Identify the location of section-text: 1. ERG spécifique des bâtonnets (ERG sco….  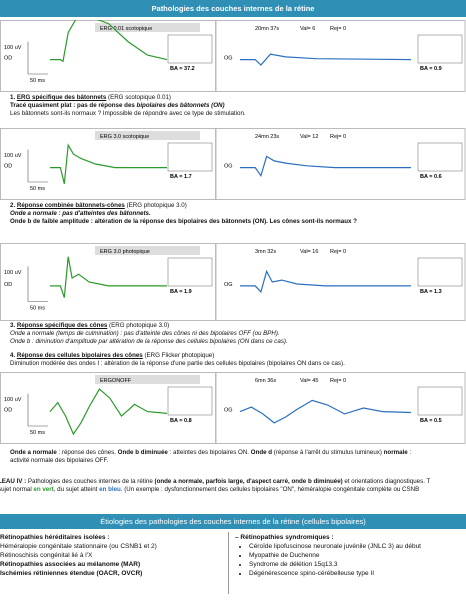
(236, 106).